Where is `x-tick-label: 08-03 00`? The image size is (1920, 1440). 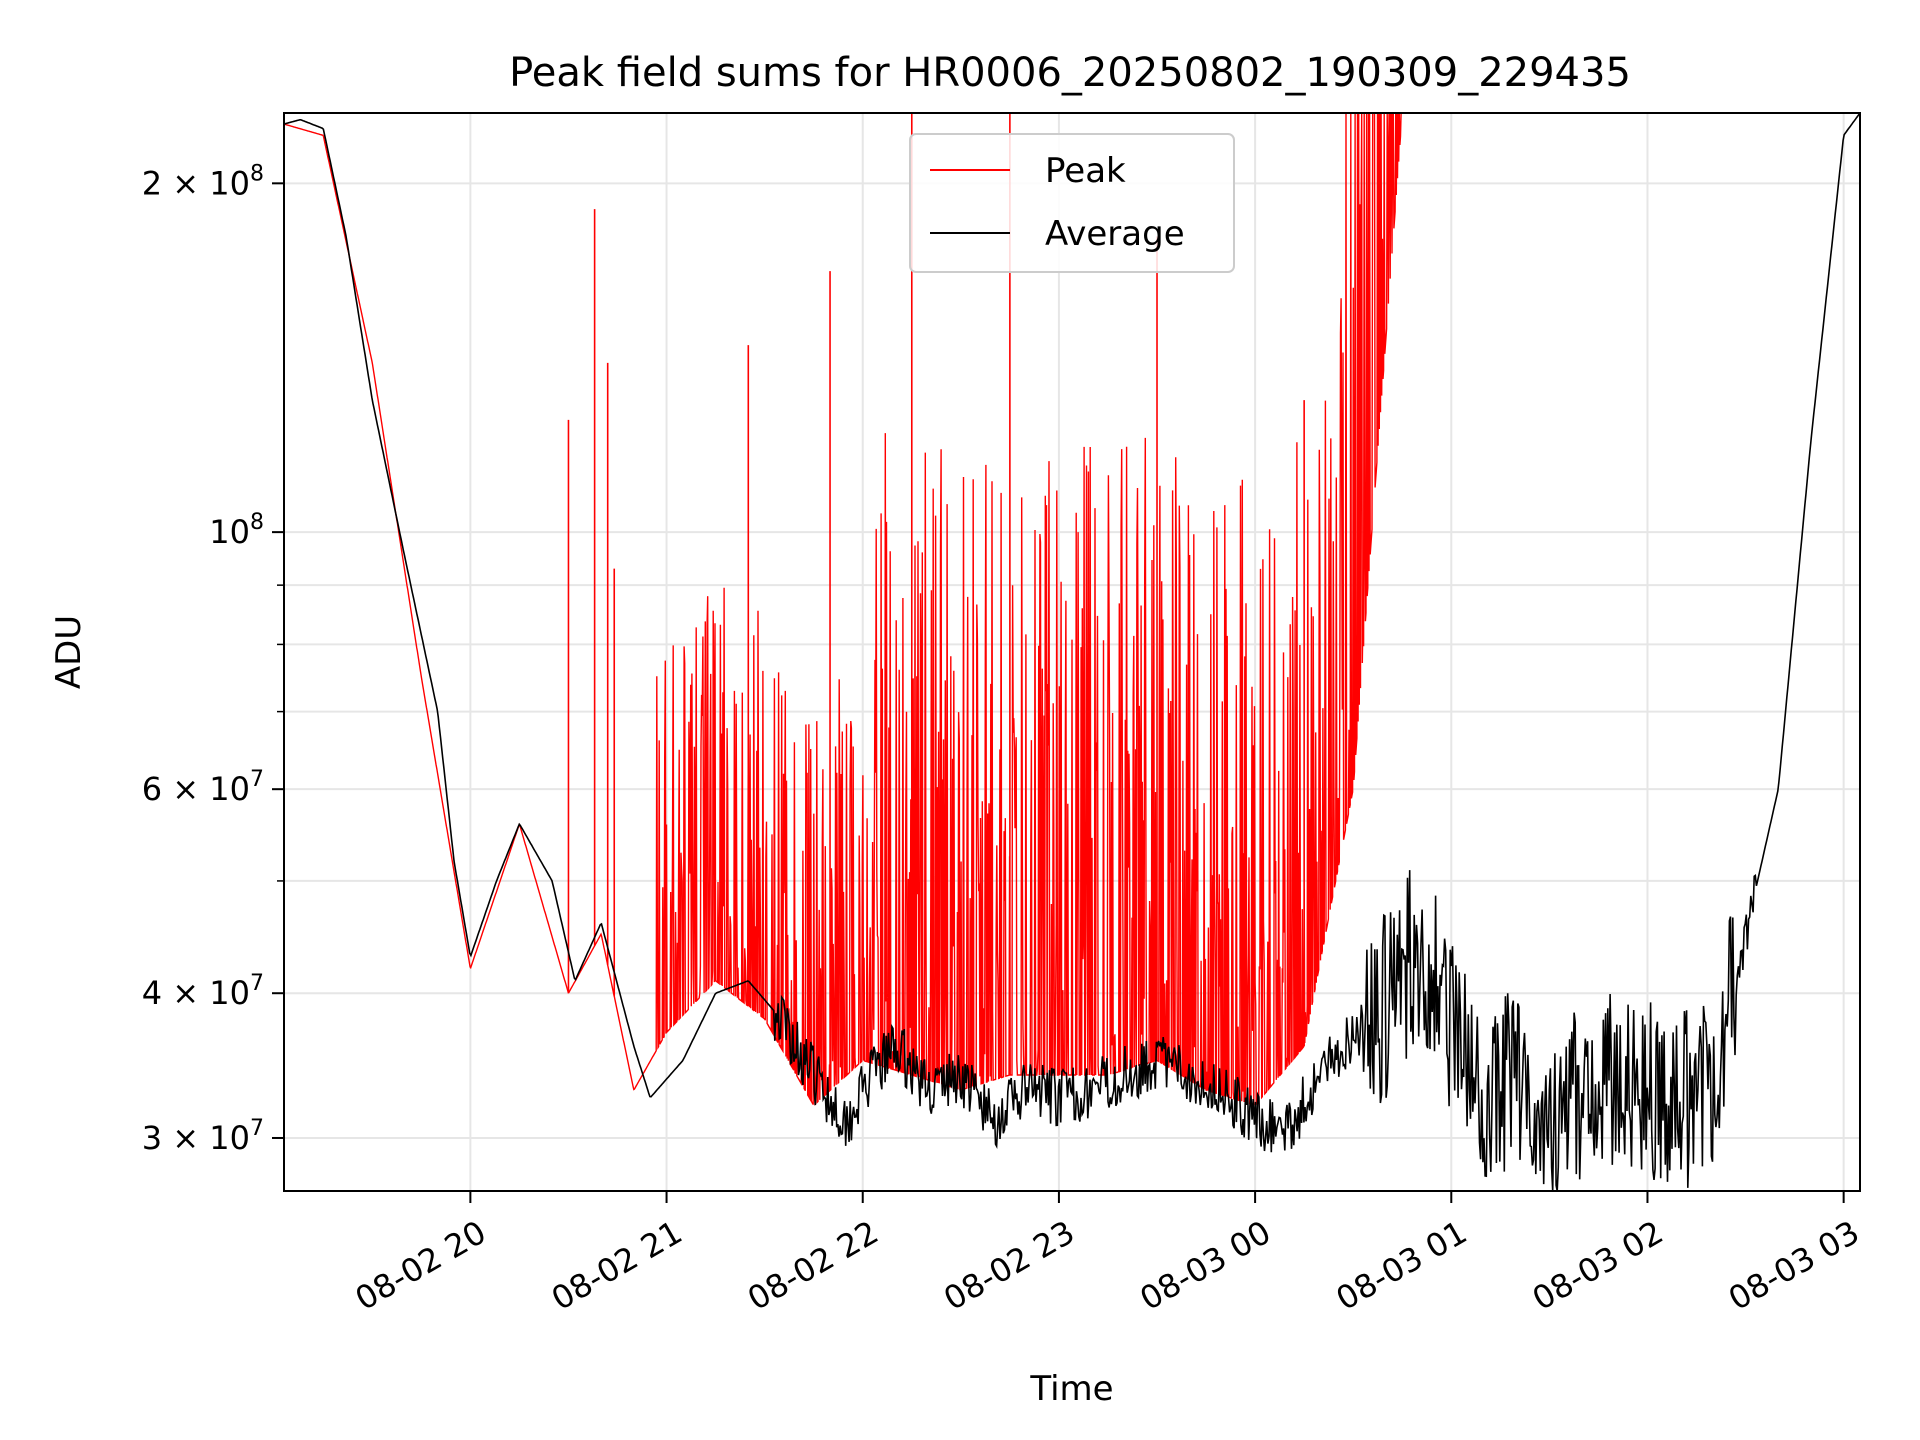
x-tick-label: 08-03 00 is located at coordinates (1206, 1265).